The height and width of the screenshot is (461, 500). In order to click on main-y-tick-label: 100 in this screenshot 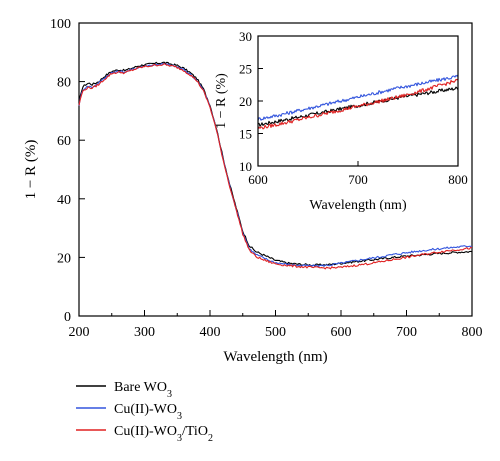, I will do `click(60, 24)`.